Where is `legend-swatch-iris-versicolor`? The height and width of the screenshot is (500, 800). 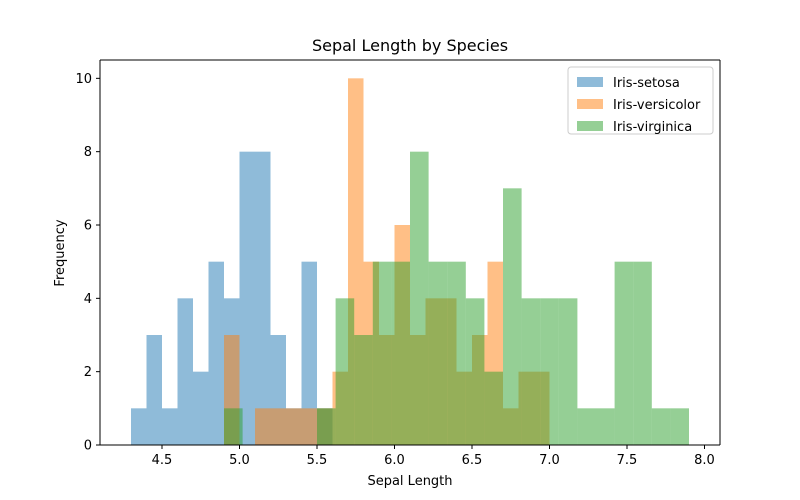 legend-swatch-iris-versicolor is located at coordinates (590, 104).